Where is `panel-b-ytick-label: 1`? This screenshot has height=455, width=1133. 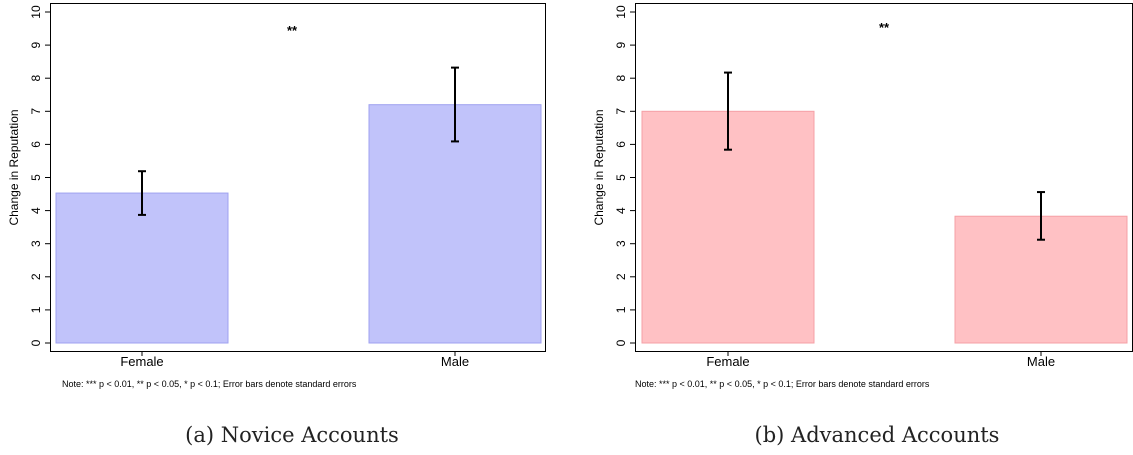 panel-b-ytick-label: 1 is located at coordinates (621, 309).